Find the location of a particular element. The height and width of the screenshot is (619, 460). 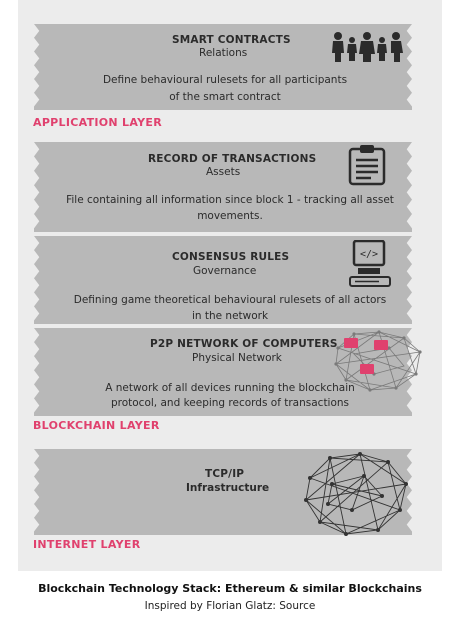

tcp-ip-subtitle: Infrastructure is located at coordinates (228, 488).